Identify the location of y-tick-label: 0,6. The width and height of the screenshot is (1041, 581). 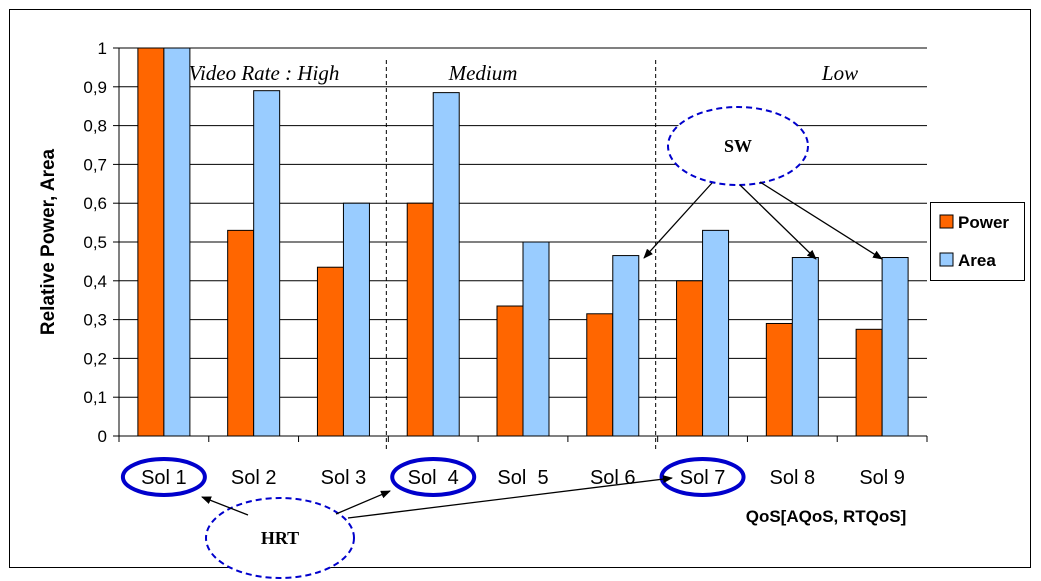
(95, 203).